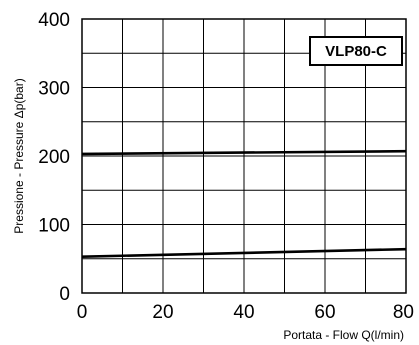 This screenshot has width=419, height=345. I want to click on x-tick-labels: 0 20 40 60 80, so click(245, 312).